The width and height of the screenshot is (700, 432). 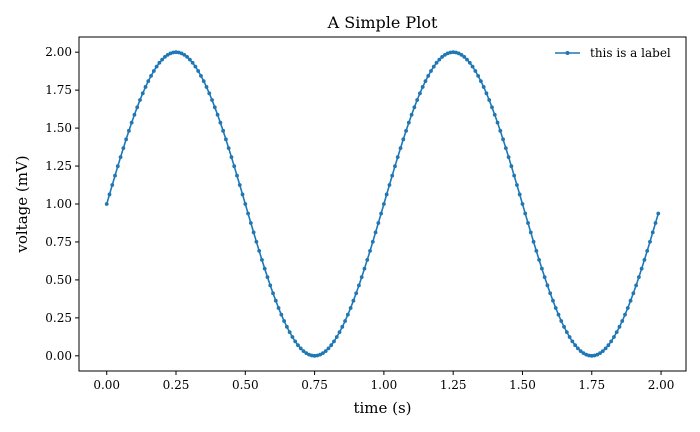 I want to click on legend-marker-swatch, so click(x=567, y=53).